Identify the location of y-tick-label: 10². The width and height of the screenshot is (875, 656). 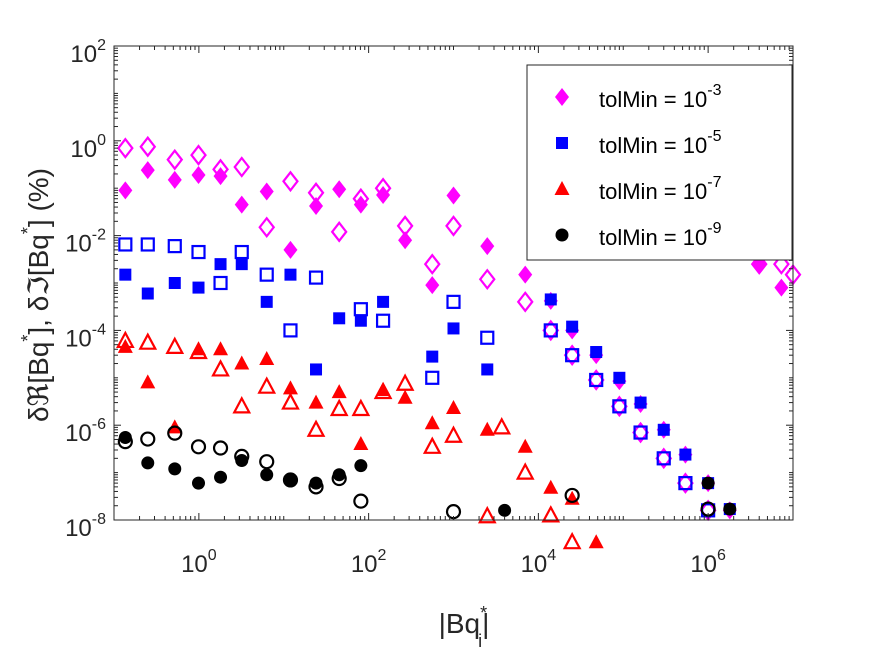
(88, 52).